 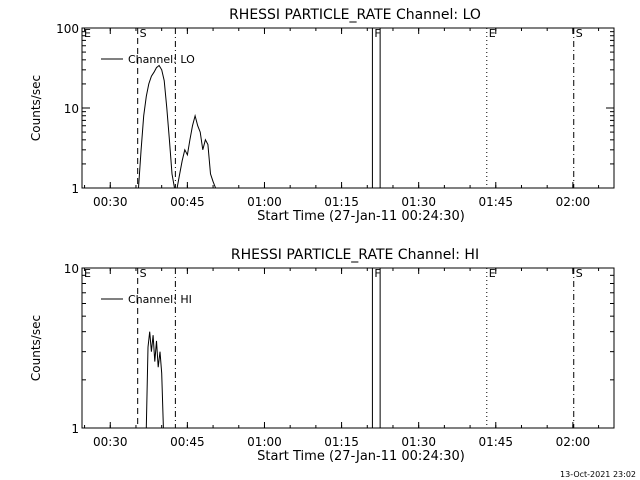 I want to click on chart-title: RHESSI PARTICLE_RATE Channel: HI, so click(x=355, y=255).